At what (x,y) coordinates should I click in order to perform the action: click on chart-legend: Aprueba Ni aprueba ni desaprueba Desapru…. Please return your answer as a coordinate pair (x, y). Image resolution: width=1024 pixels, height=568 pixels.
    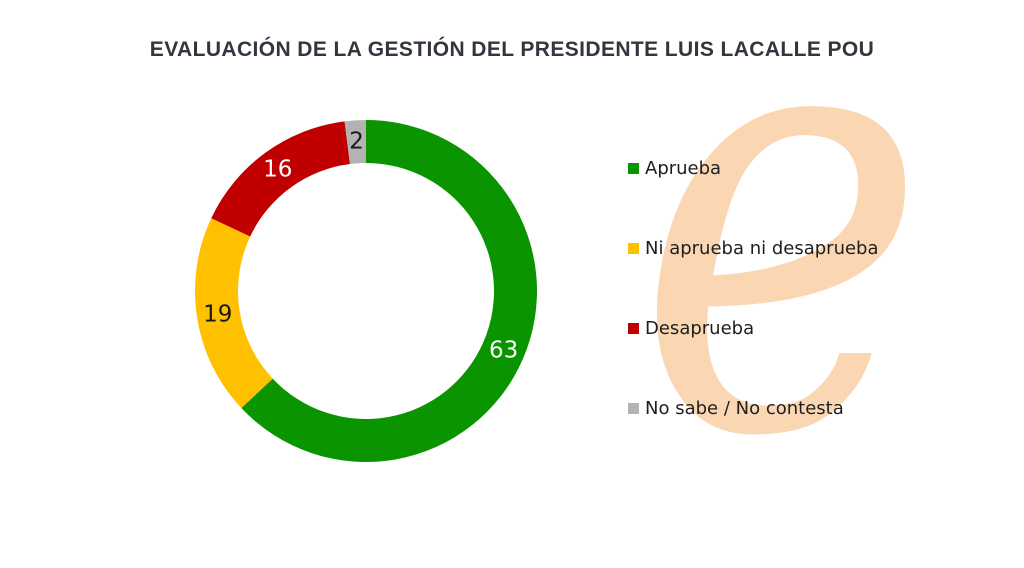
    Looking at the image, I should click on (753, 288).